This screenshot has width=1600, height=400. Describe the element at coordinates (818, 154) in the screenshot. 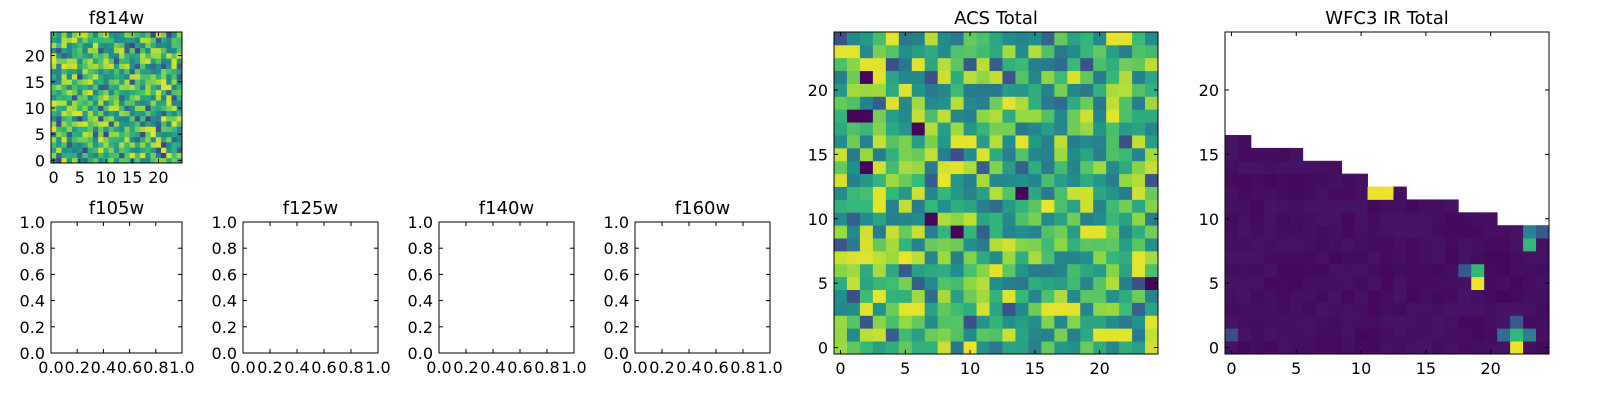

I see `acs-total-ytick-label: 15` at that location.